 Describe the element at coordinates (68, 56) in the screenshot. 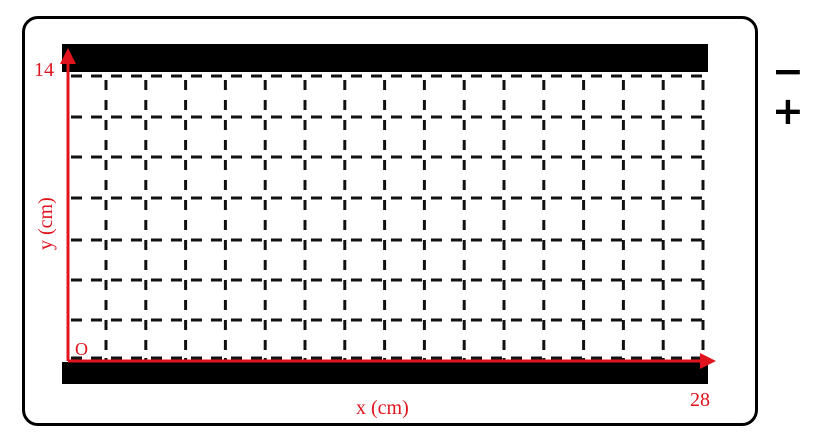

I see `y-axis-arrowhead` at that location.